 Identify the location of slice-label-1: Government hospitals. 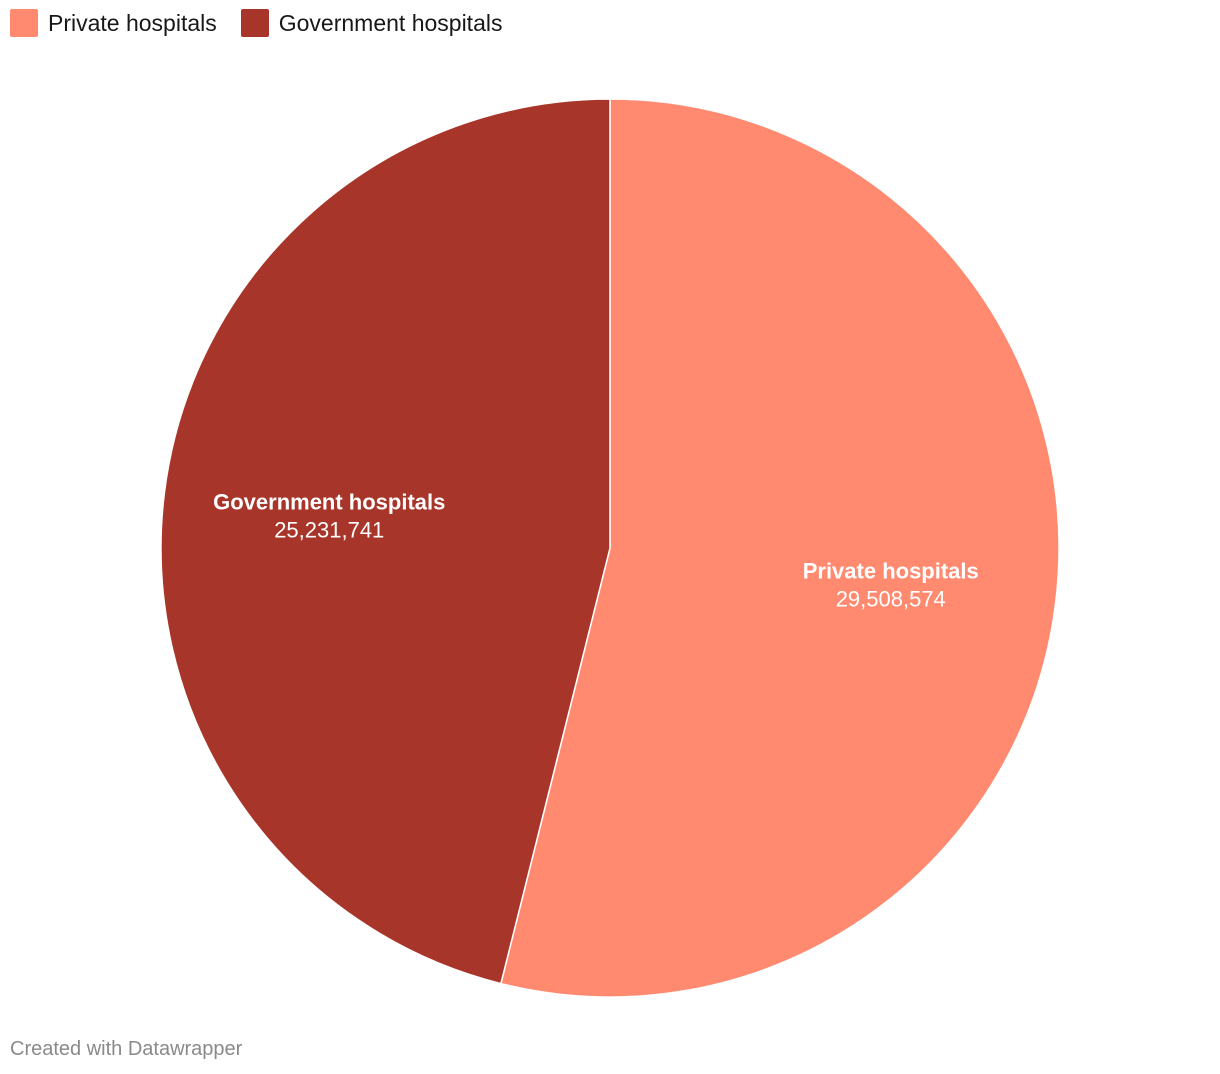
(329, 501).